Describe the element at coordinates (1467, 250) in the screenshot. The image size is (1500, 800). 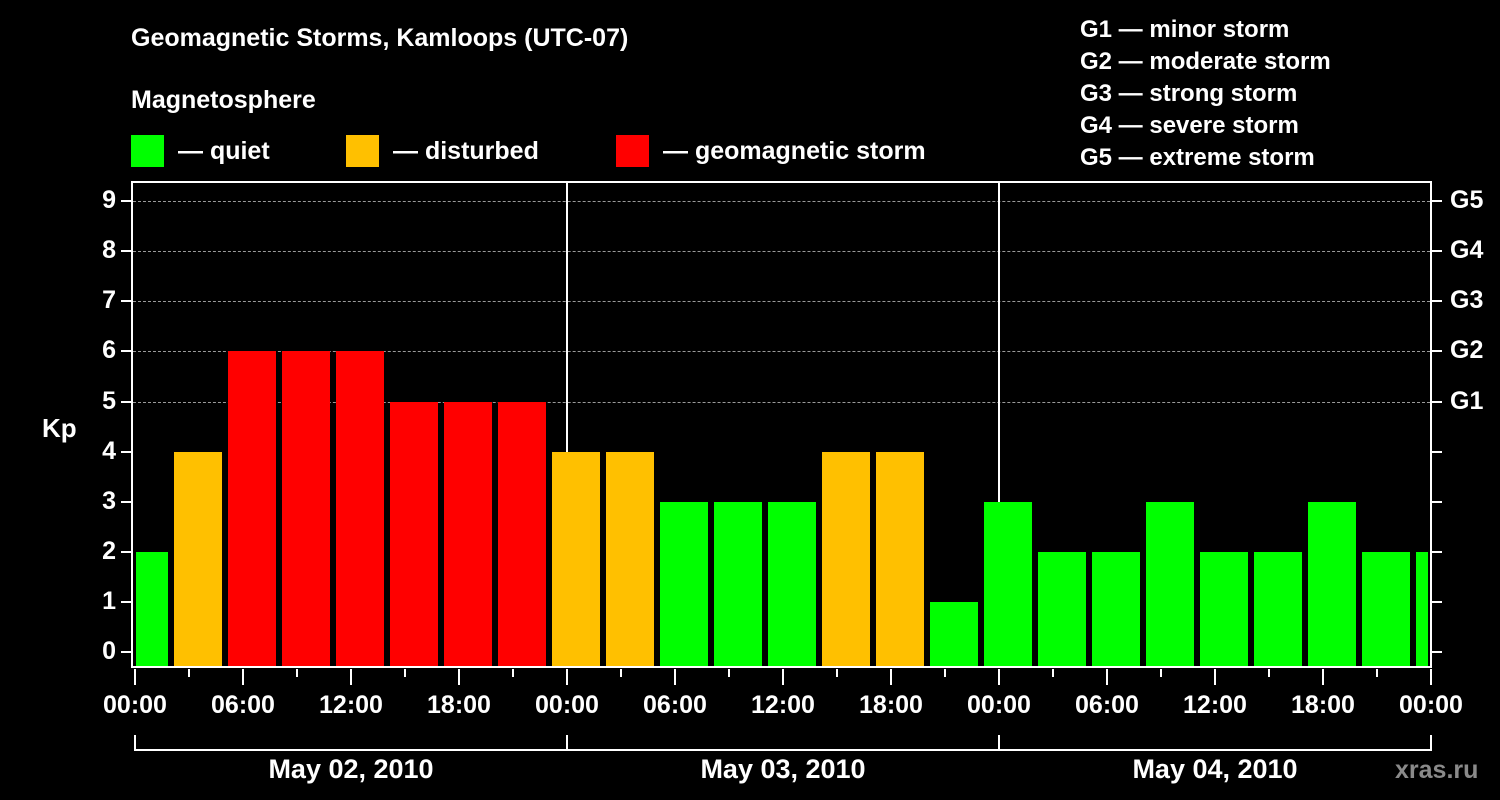
I see `g-tick-label: G4` at that location.